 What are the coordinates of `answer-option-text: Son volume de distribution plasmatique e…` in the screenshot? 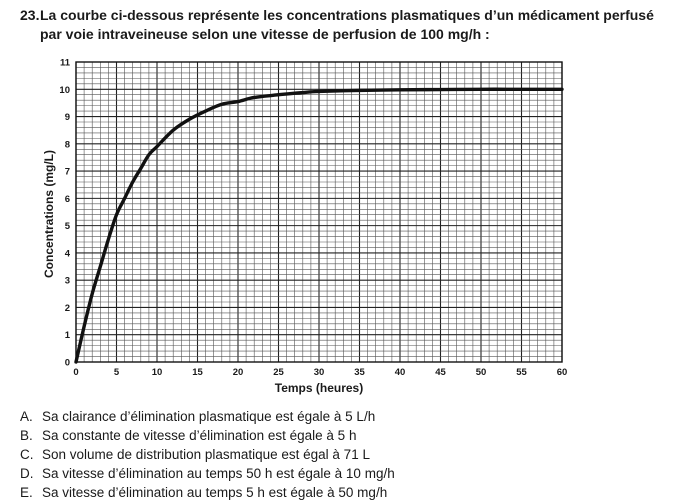 It's located at (206, 454).